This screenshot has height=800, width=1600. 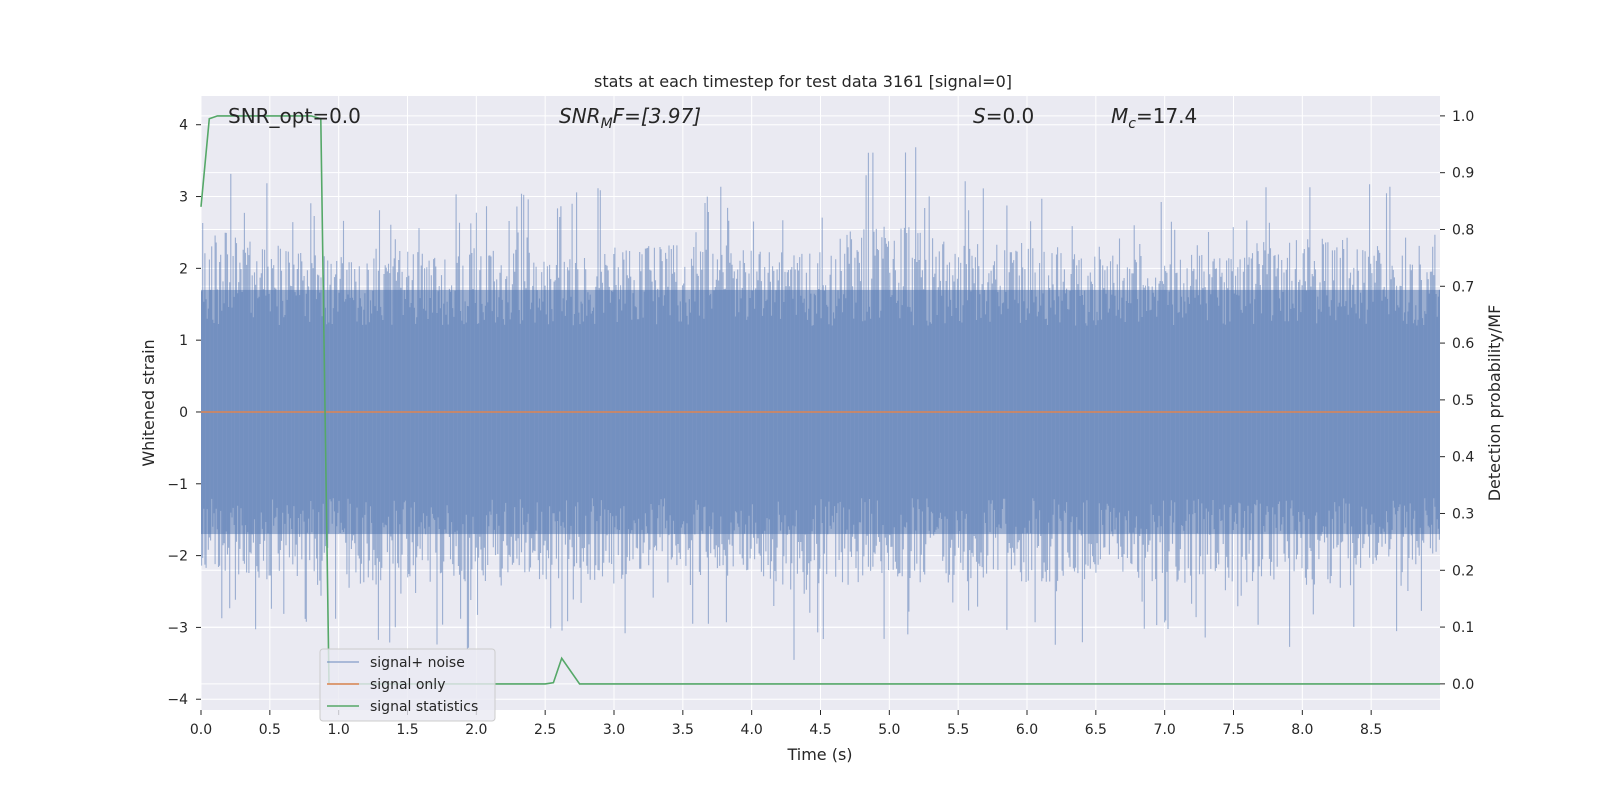 I want to click on mc-name: M, so click(x=1119, y=116).